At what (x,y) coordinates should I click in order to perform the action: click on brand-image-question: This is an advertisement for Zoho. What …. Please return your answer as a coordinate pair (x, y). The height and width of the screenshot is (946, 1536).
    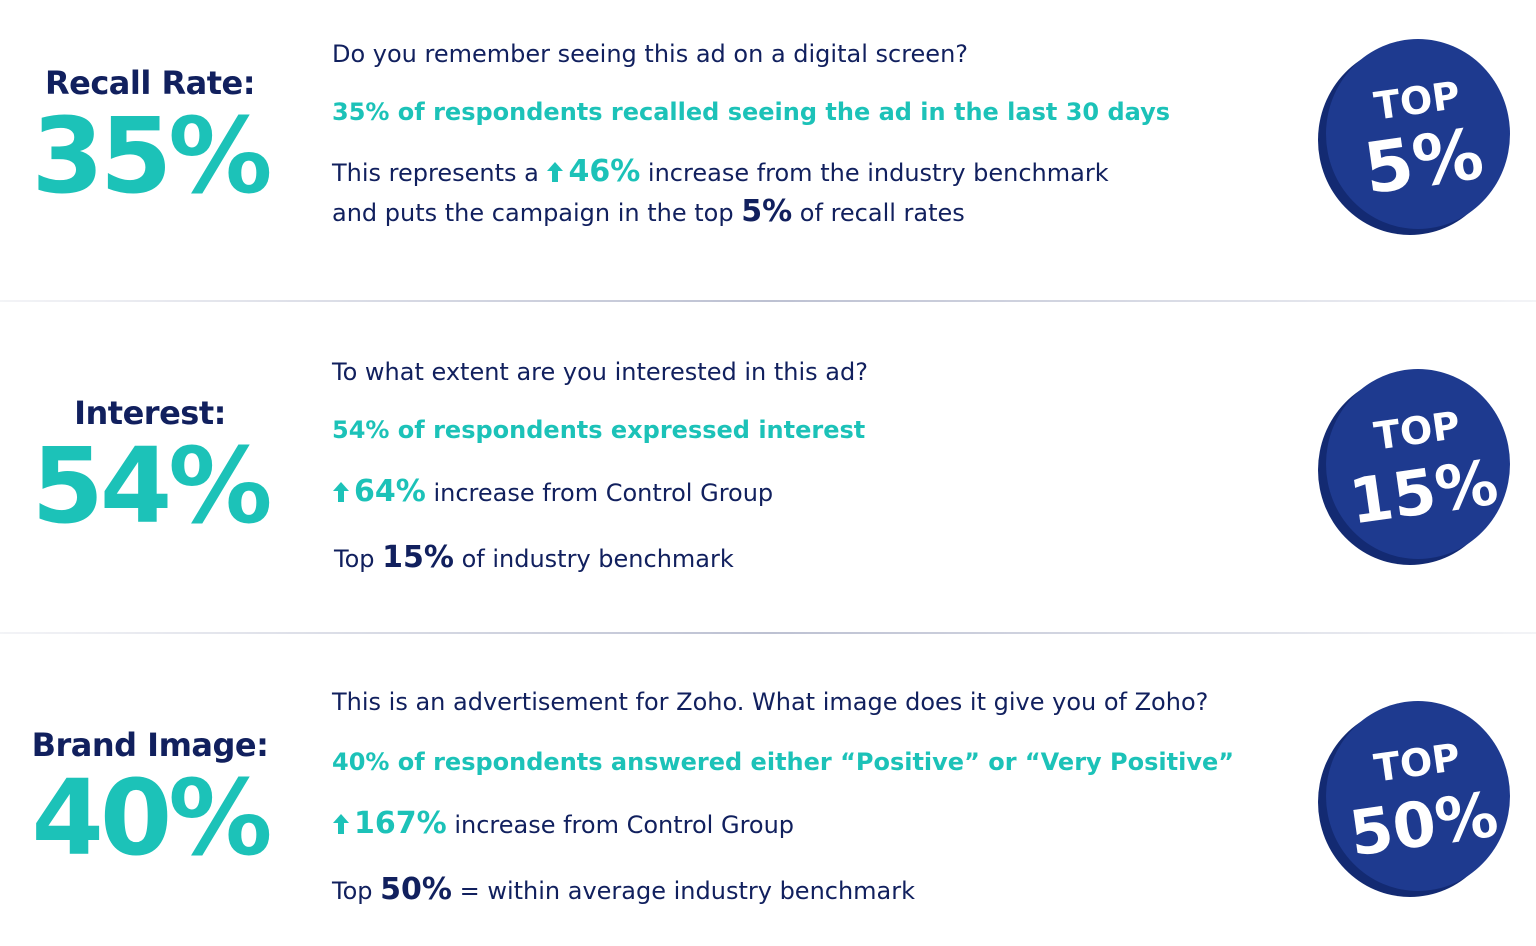
    Looking at the image, I should click on (770, 702).